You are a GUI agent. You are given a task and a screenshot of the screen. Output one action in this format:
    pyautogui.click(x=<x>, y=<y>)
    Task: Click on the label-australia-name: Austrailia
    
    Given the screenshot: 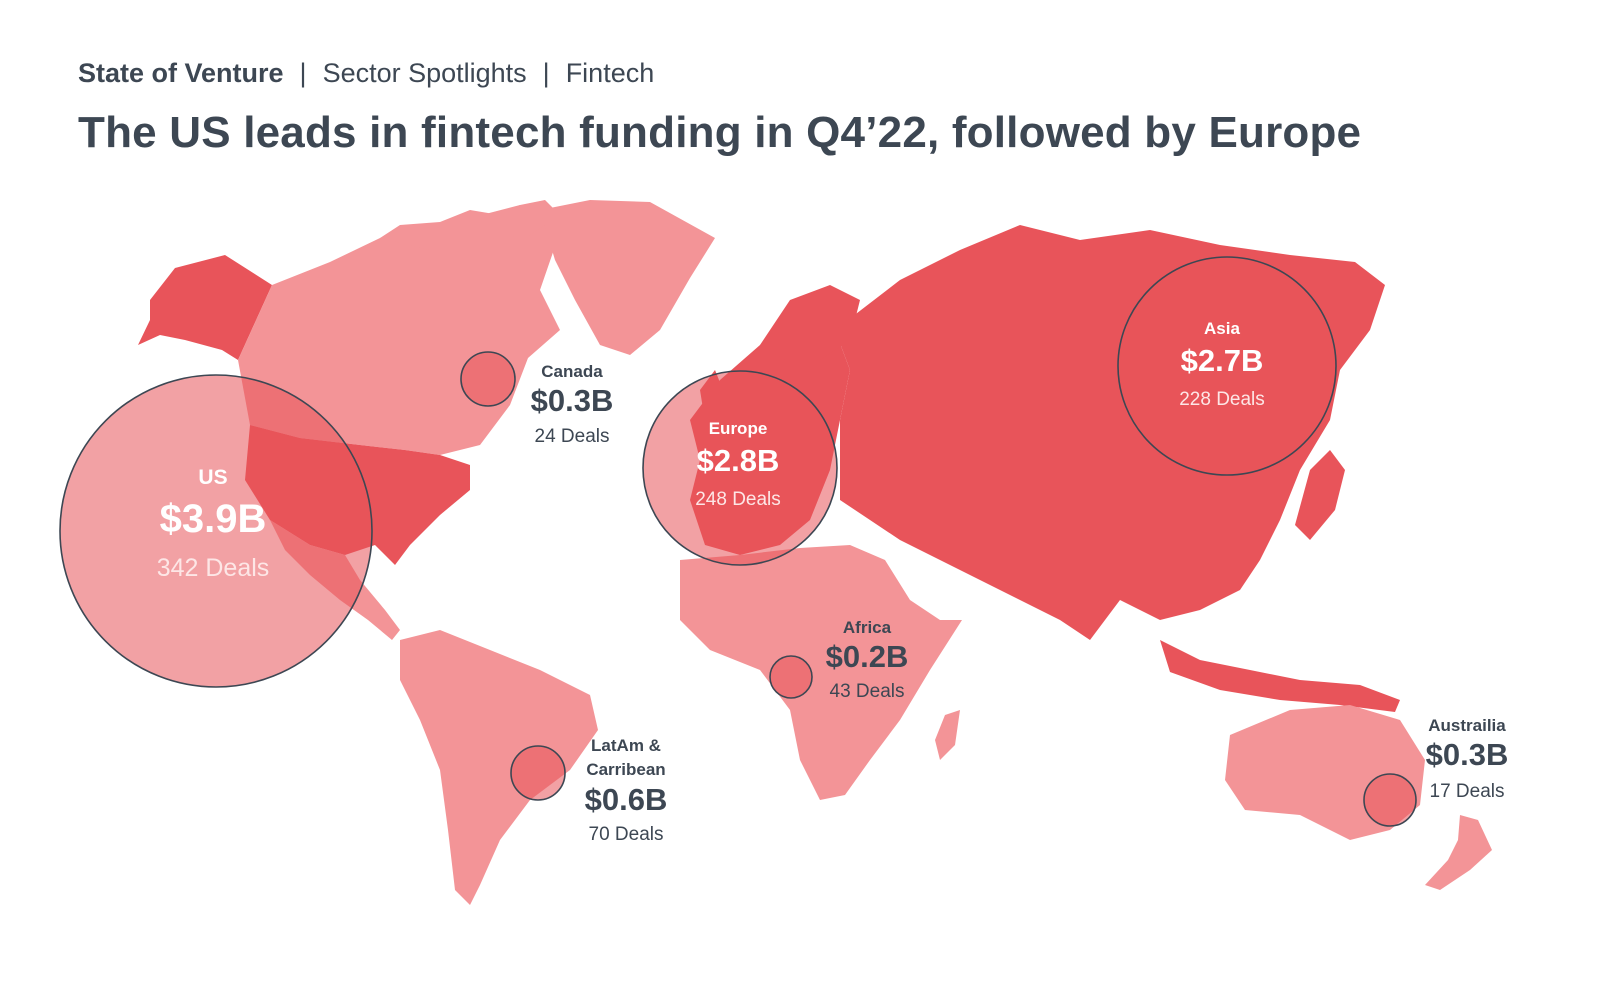 What is the action you would take?
    pyautogui.click(x=1467, y=725)
    